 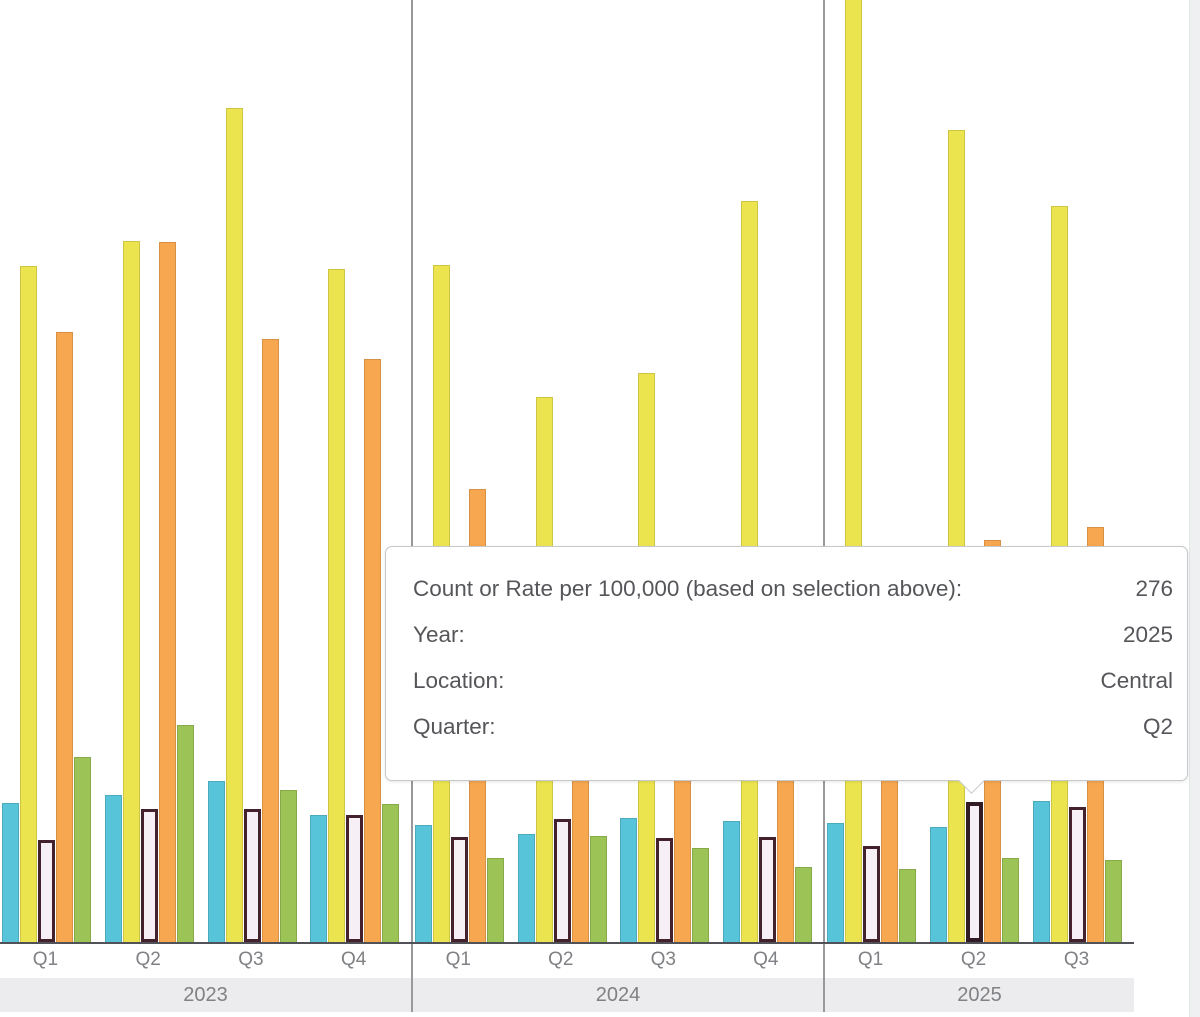 I want to click on bar-green-2023-Q4, so click(x=391, y=873).